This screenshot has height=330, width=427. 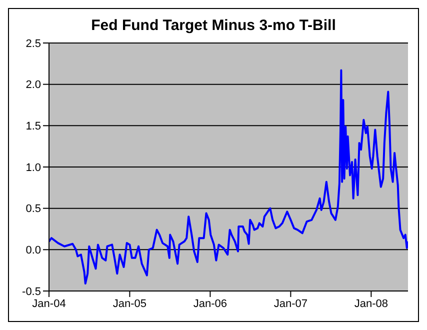 I want to click on x-tick-label: Jan-07, so click(x=291, y=304).